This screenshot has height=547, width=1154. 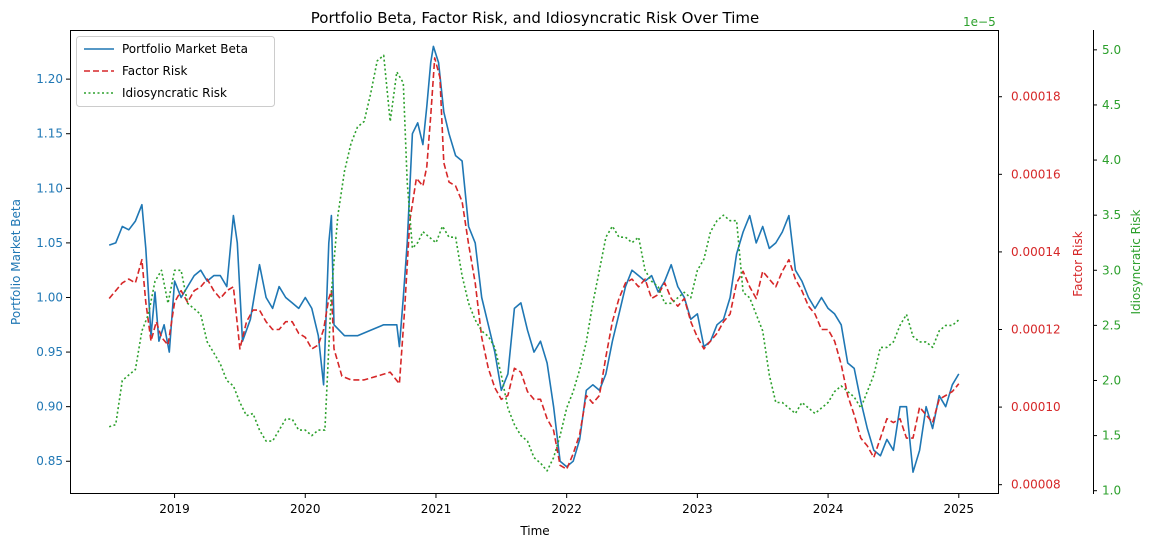 What do you see at coordinates (1111, 380) in the screenshot?
I see `idiosyncratic-risk-tick-label-3: 2.0` at bounding box center [1111, 380].